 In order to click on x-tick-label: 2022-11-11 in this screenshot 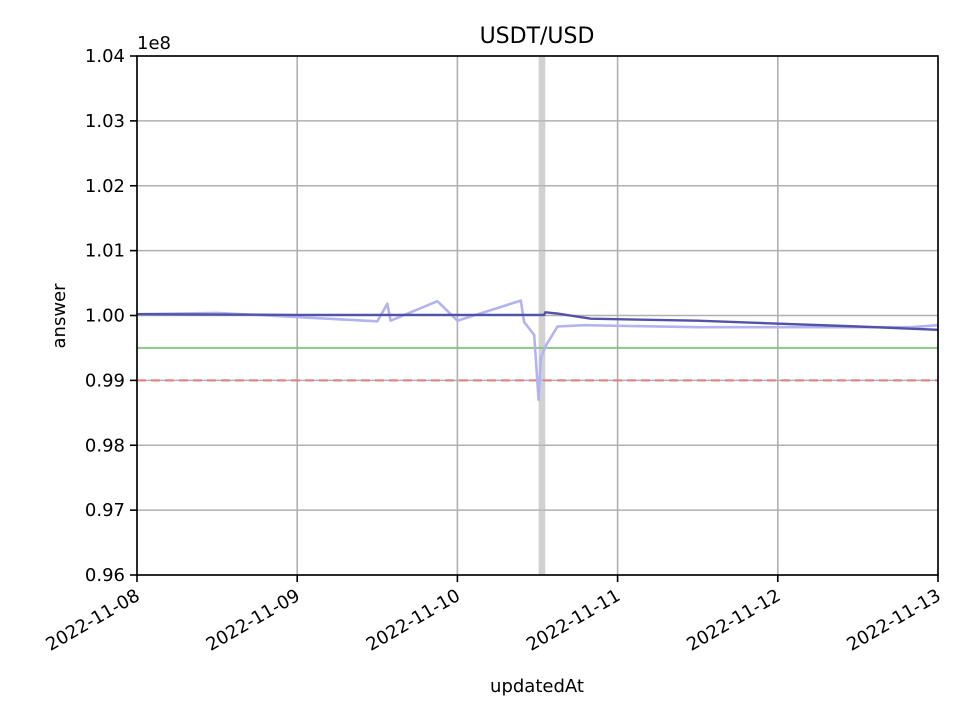, I will do `click(573, 620)`.